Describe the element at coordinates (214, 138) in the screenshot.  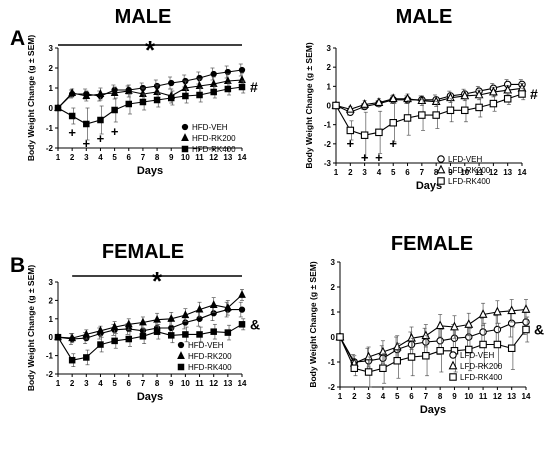
I see `legend-label: HFD-RK200` at that location.